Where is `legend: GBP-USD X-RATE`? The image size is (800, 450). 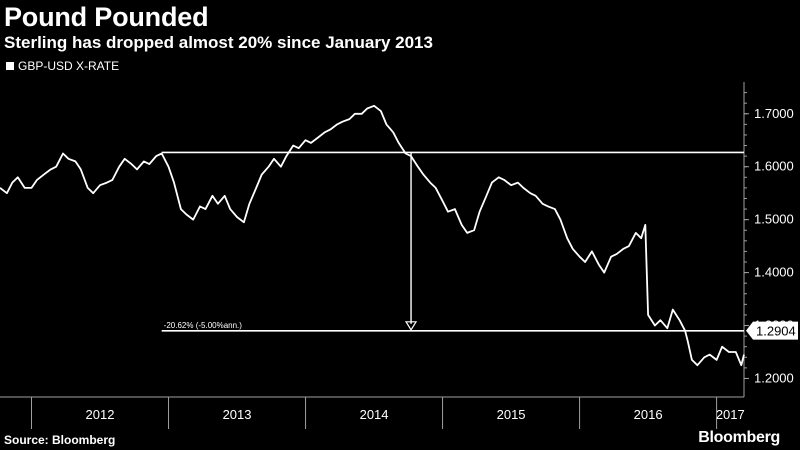 legend: GBP-USD X-RATE is located at coordinates (62, 66).